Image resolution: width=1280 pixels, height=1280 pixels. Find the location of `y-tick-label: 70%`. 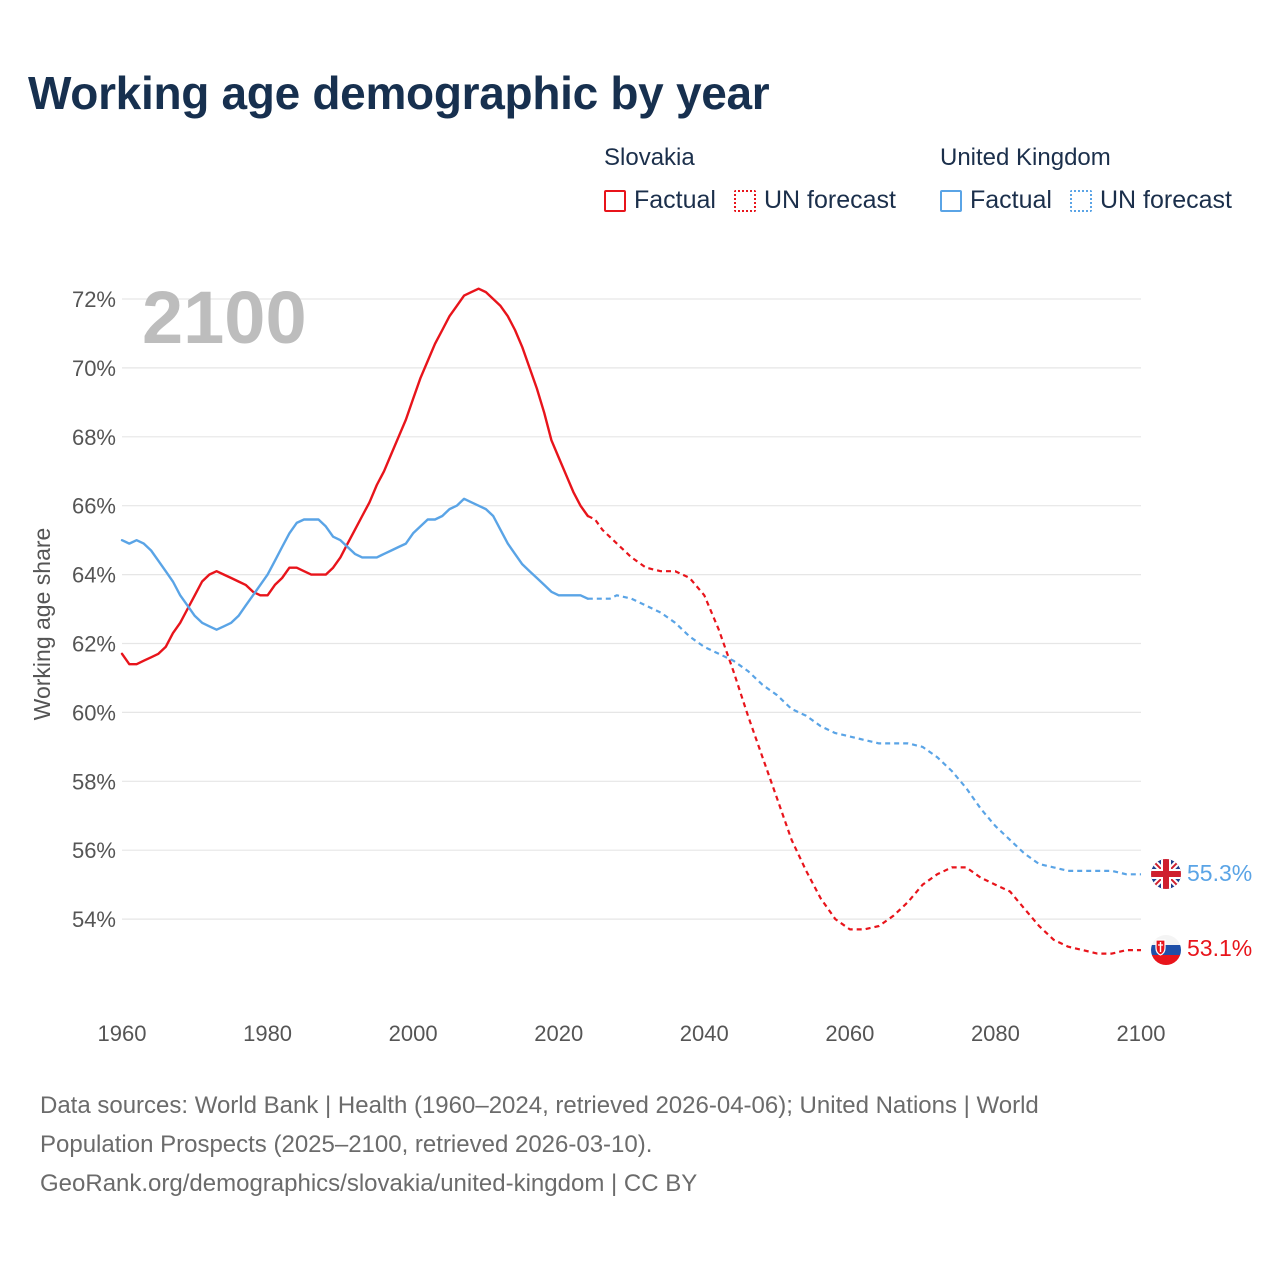

y-tick-label: 70% is located at coordinates (94, 368).